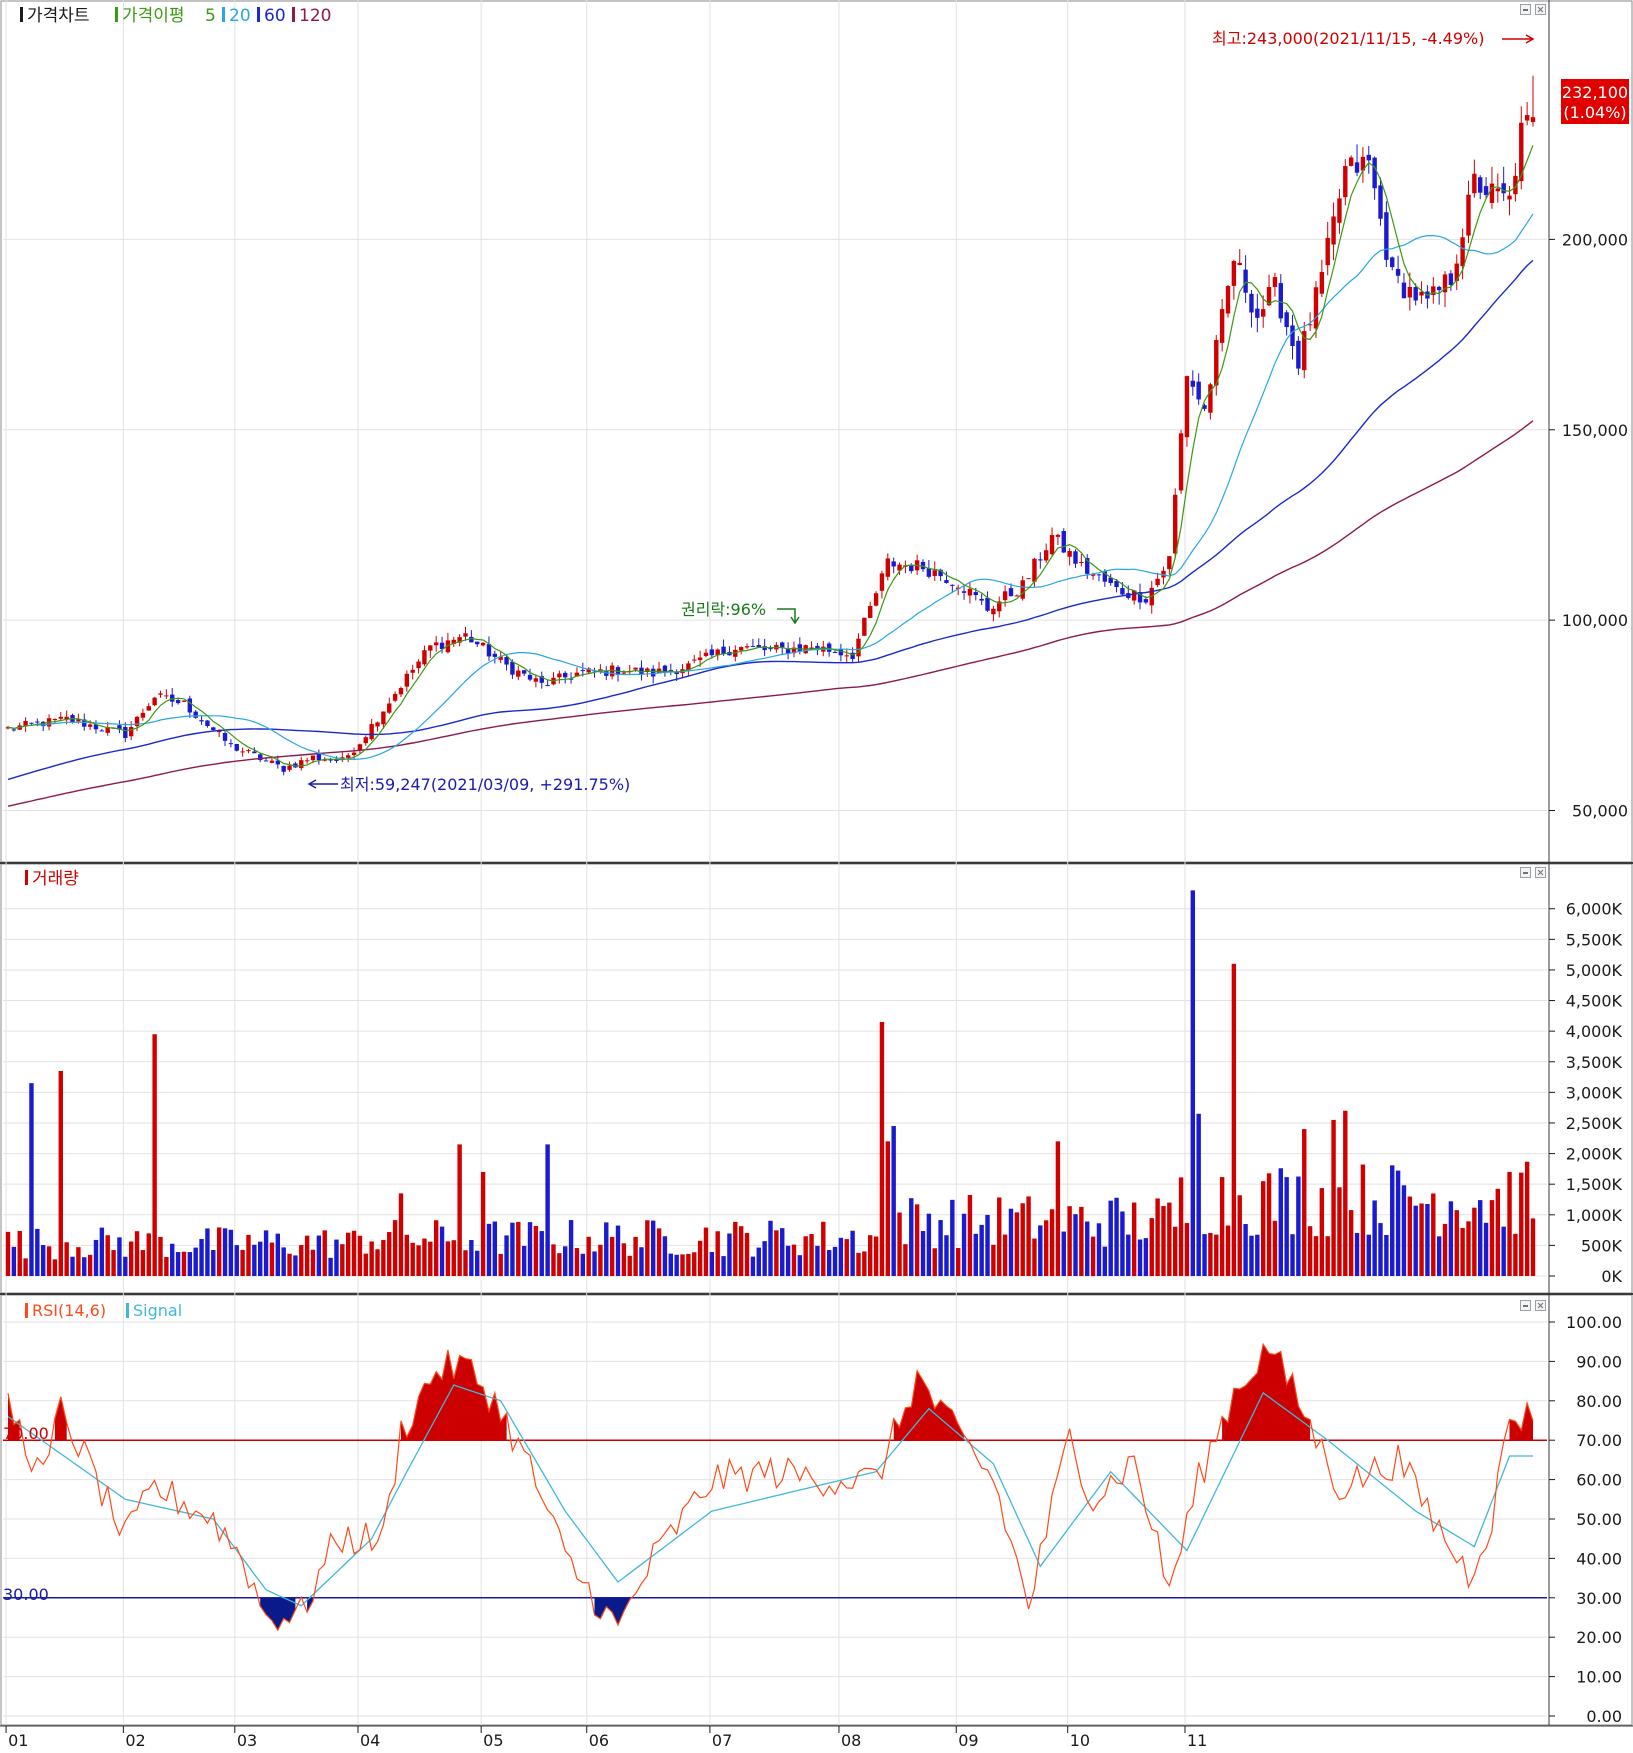 This screenshot has height=1753, width=1633. What do you see at coordinates (1525, 1305) in the screenshot?
I see `rsi-panel-minimize-button` at bounding box center [1525, 1305].